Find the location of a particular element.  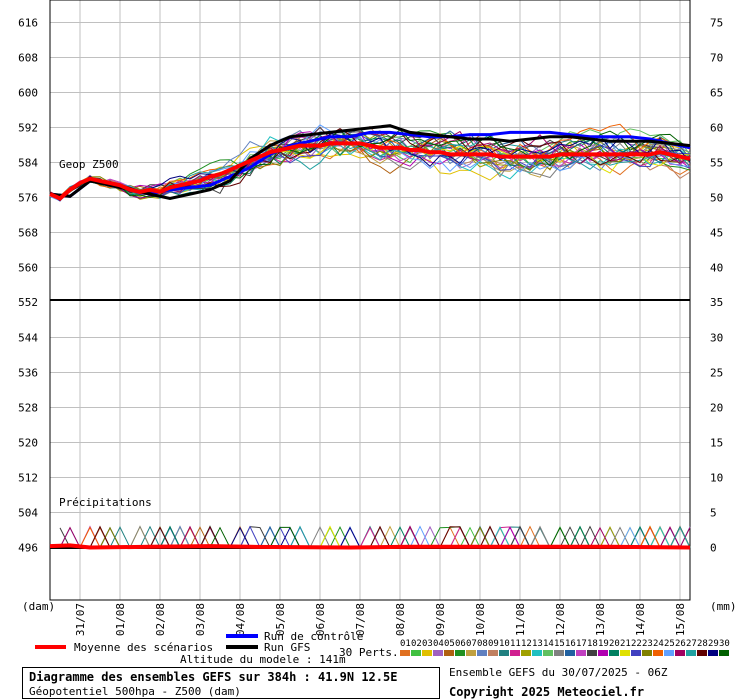

perturbation-legend-label: 30 is located at coordinates (724, 644).